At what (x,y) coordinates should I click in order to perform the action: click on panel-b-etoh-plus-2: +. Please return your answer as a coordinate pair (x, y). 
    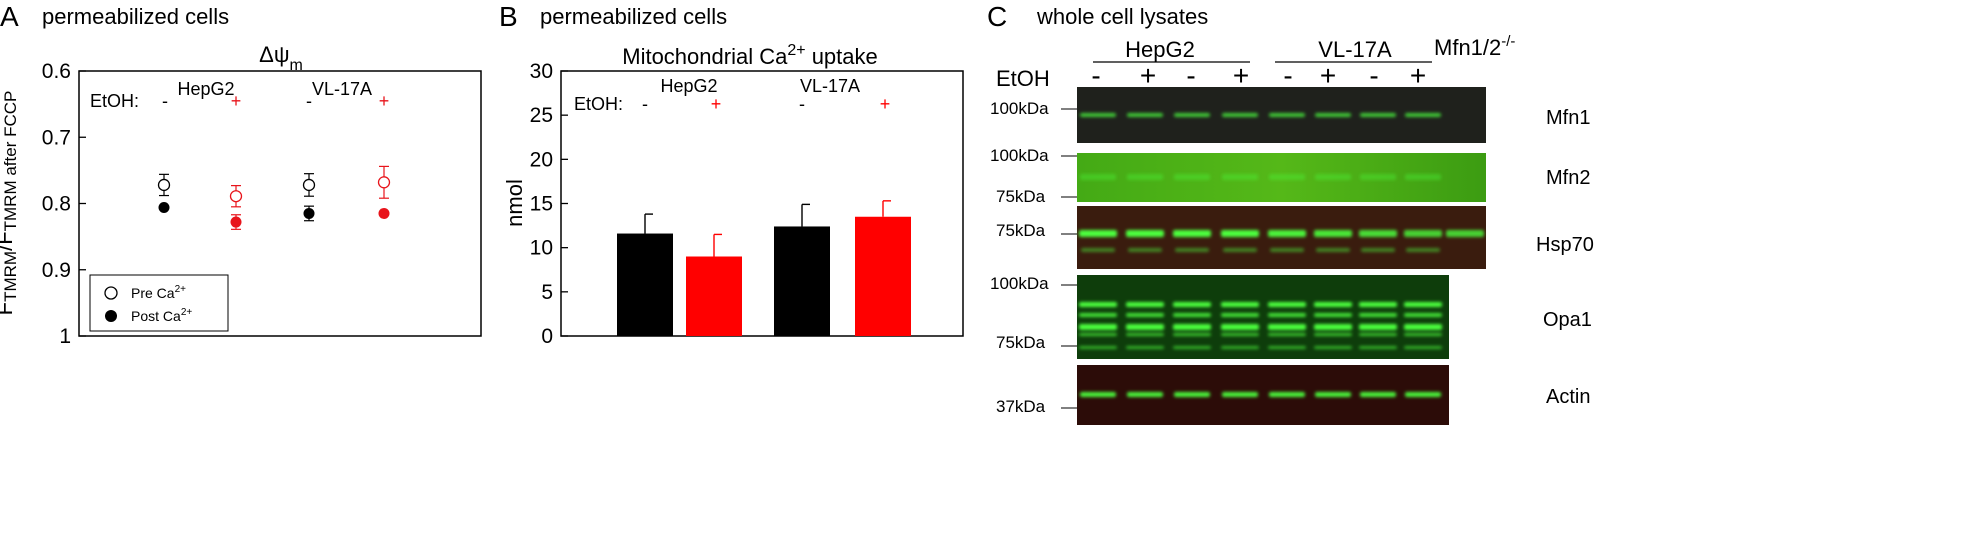
    Looking at the image, I should click on (885, 104).